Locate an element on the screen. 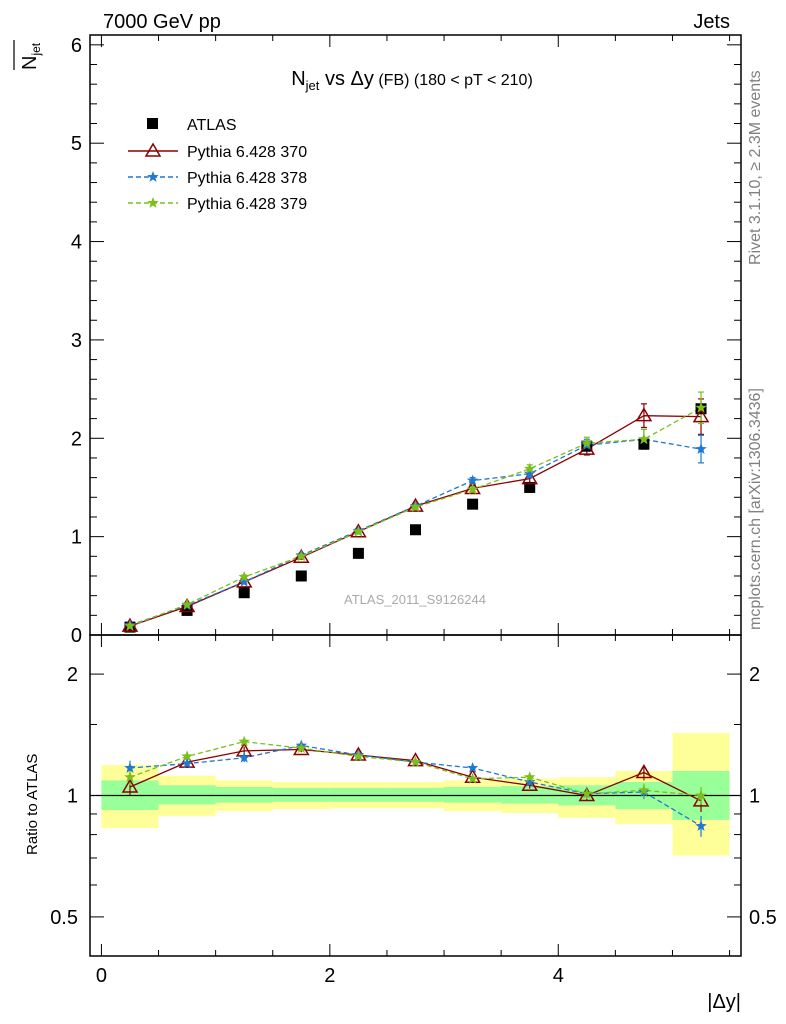 This screenshot has width=786, height=1024. title-vs: vs is located at coordinates (334, 79).